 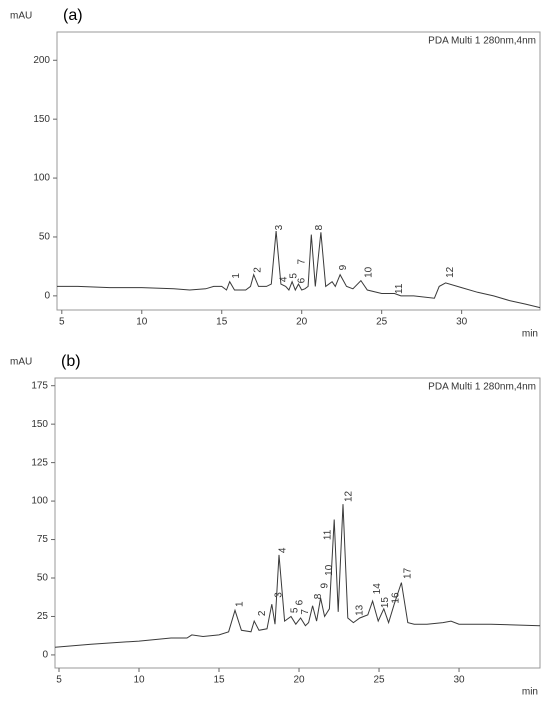 What do you see at coordinates (299, 270) in the screenshot?
I see `trace` at bounding box center [299, 270].